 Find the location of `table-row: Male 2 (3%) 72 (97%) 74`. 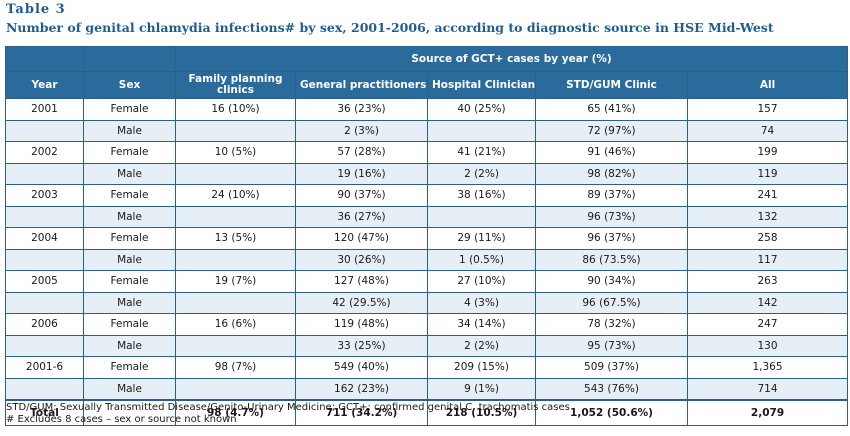

table-row: Male 2 (3%) 72 (97%) 74 is located at coordinates (427, 130).